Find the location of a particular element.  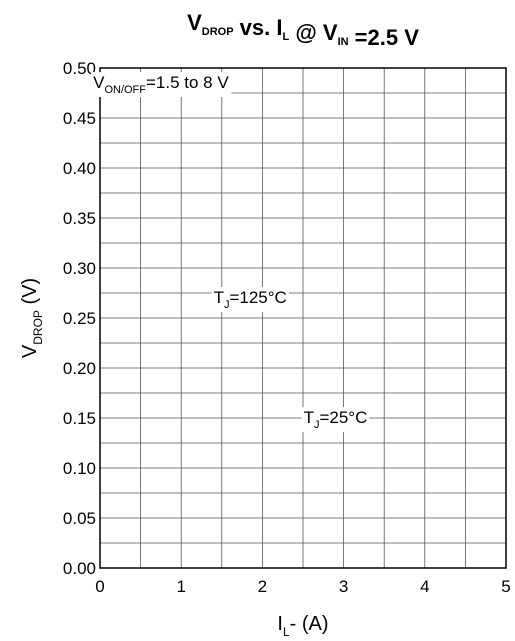

y-tick-label: 0.25 is located at coordinates (79, 318).